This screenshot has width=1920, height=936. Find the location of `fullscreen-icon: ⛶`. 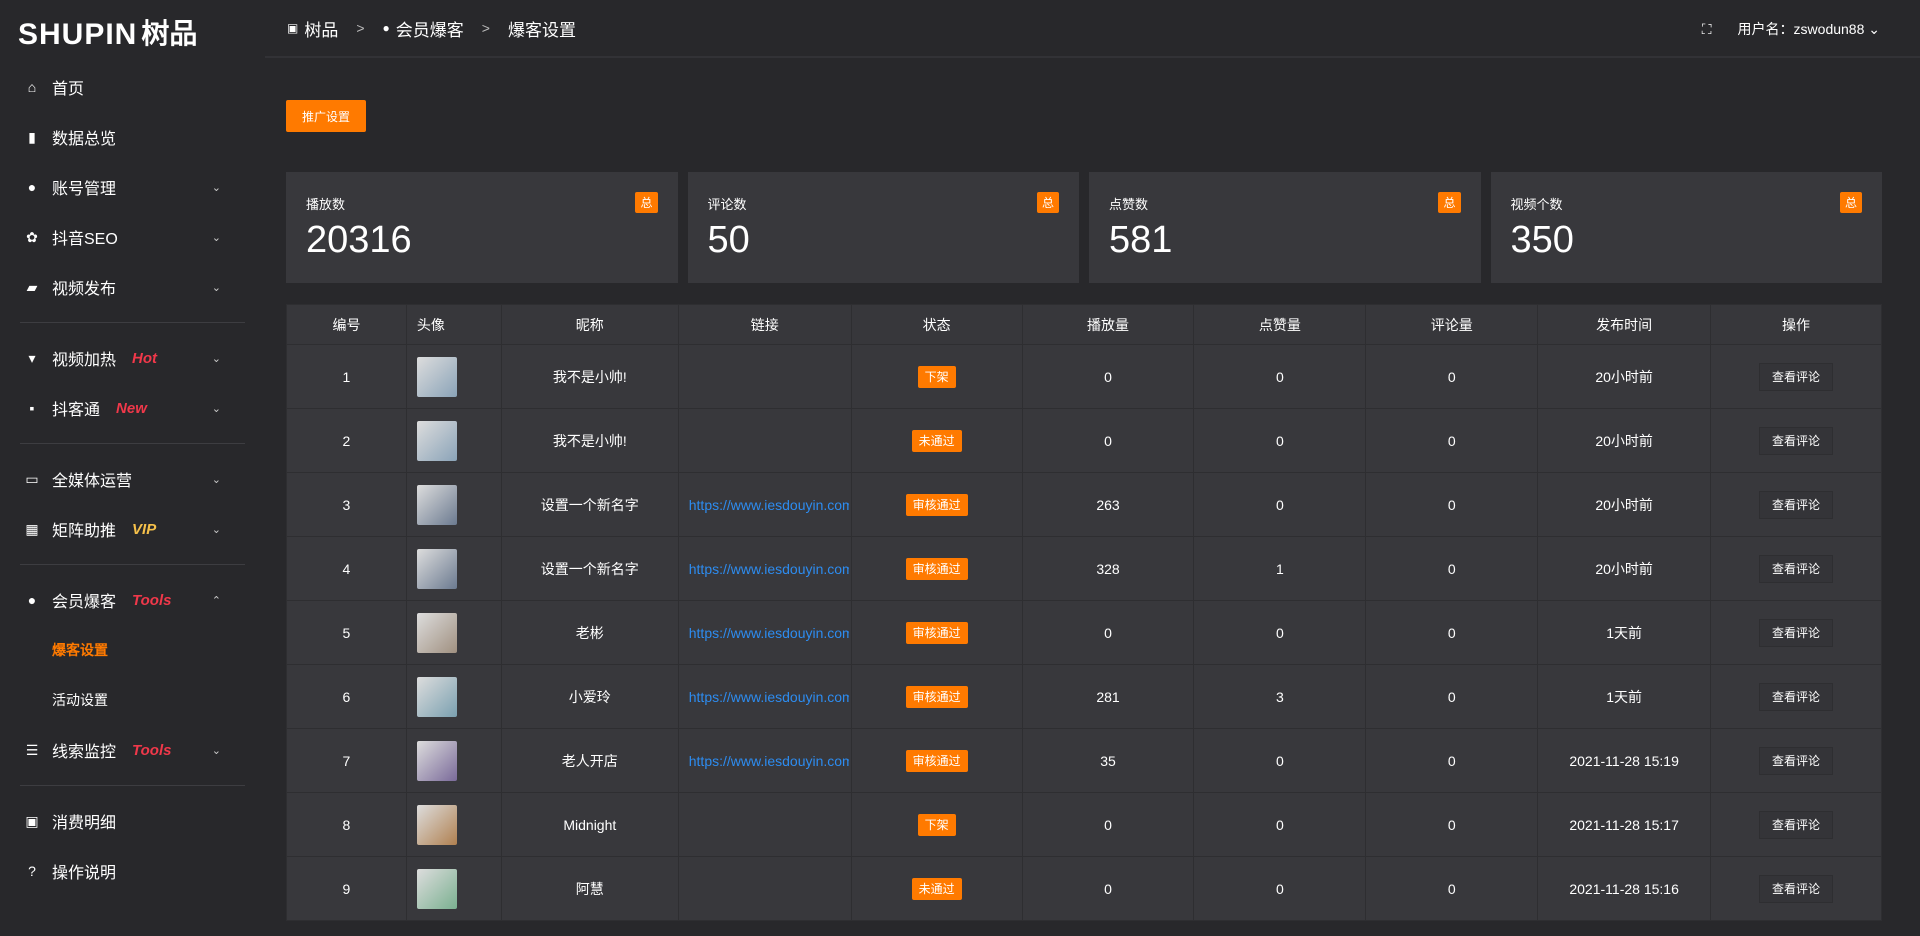

fullscreen-icon: ⛶ is located at coordinates (1706, 28).